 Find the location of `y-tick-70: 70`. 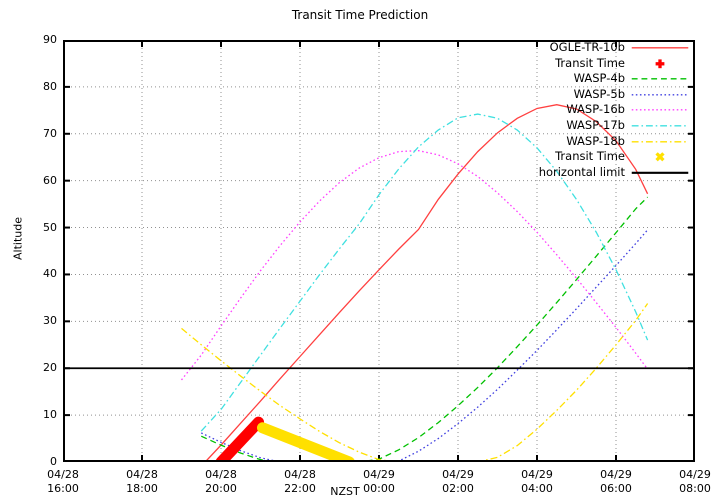

y-tick-70: 70 is located at coordinates (50, 133).